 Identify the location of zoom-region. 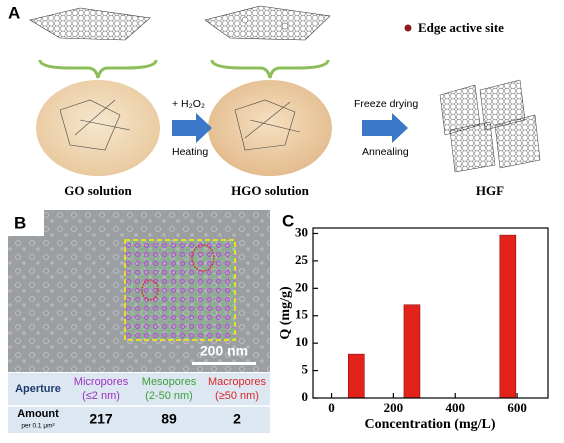
(180, 290).